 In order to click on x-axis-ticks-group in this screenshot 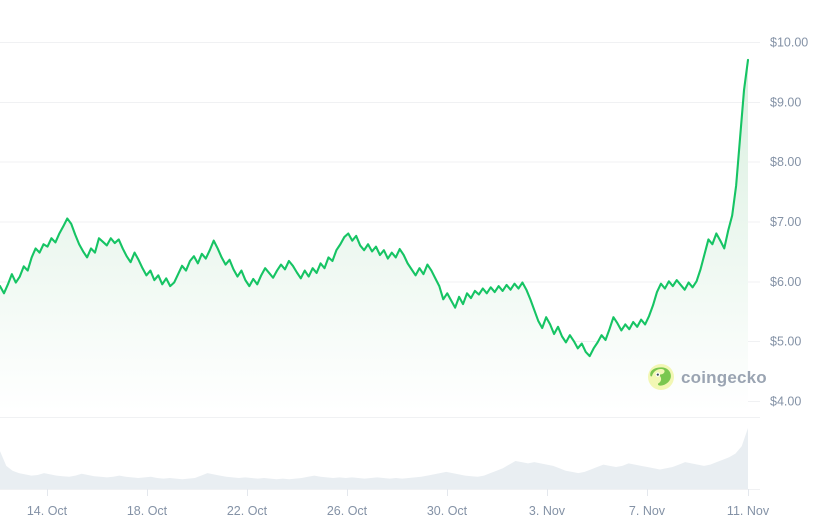, I will do `click(398, 492)`.